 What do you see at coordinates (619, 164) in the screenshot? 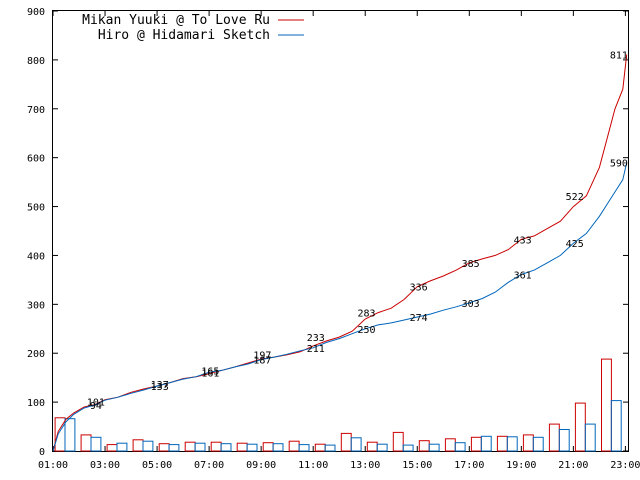
I see `data-label-series2: 590` at bounding box center [619, 164].